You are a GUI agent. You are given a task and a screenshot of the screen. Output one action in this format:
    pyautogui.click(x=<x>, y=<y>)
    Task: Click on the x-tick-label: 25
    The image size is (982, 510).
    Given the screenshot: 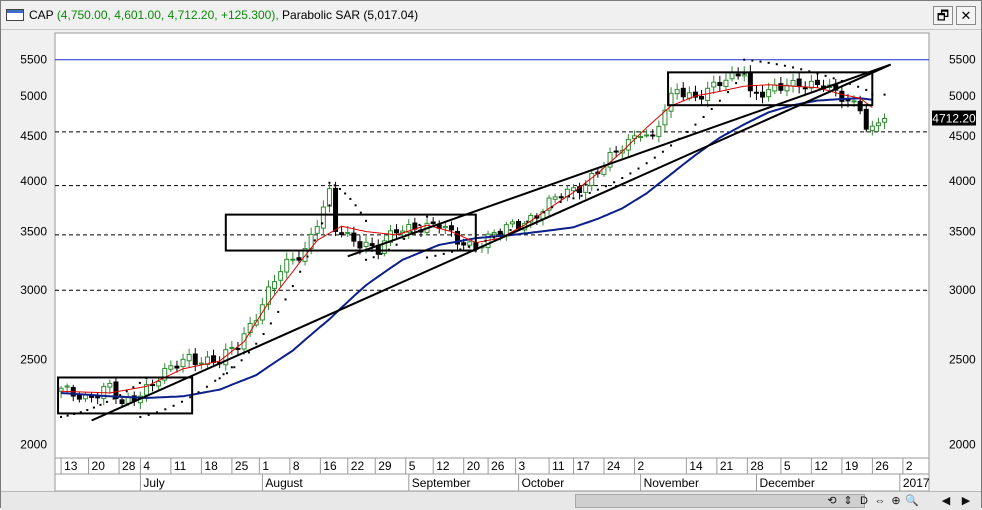 What is the action you would take?
    pyautogui.click(x=242, y=466)
    